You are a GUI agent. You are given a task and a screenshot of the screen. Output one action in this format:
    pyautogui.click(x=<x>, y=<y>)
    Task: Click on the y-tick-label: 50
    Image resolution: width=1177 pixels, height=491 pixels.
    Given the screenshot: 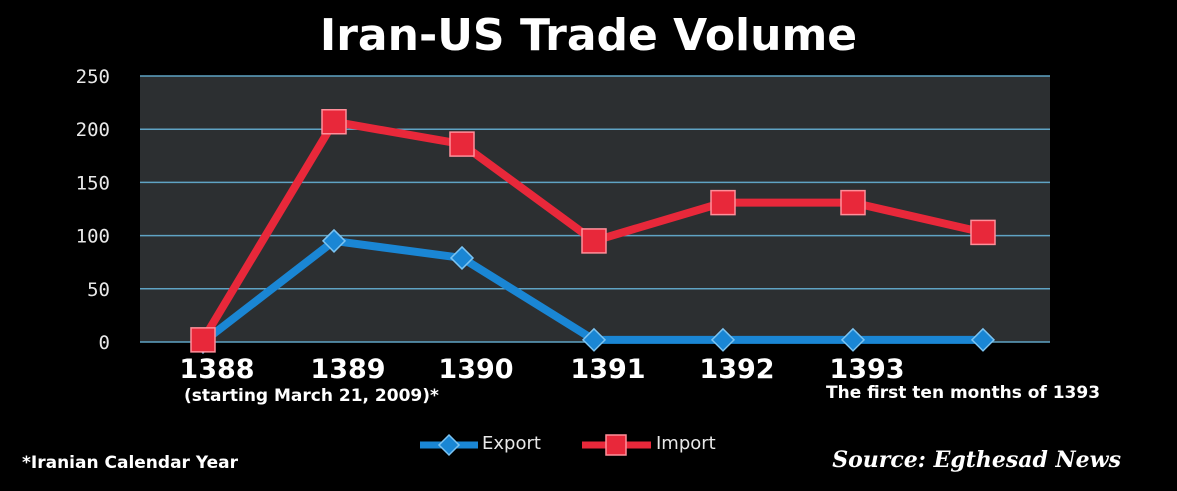 What is the action you would take?
    pyautogui.click(x=98, y=290)
    